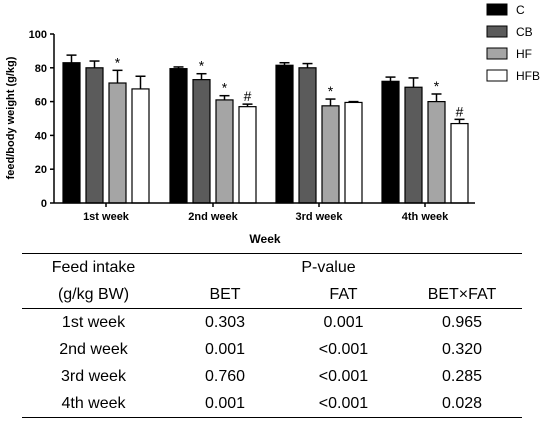 The height and width of the screenshot is (430, 550). Describe the element at coordinates (343, 295) in the screenshot. I see `fat-header: FAT` at that location.